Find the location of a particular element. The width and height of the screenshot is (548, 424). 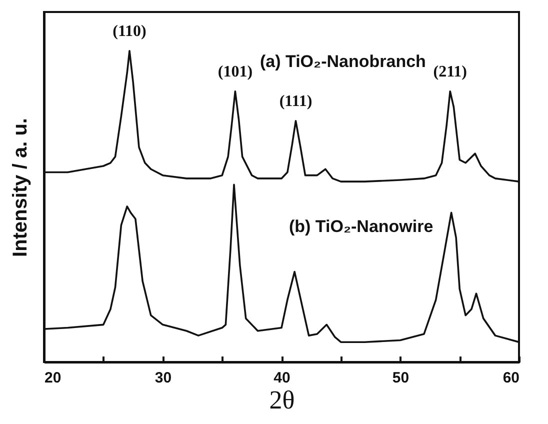

annotation: (110) is located at coordinates (129, 31).